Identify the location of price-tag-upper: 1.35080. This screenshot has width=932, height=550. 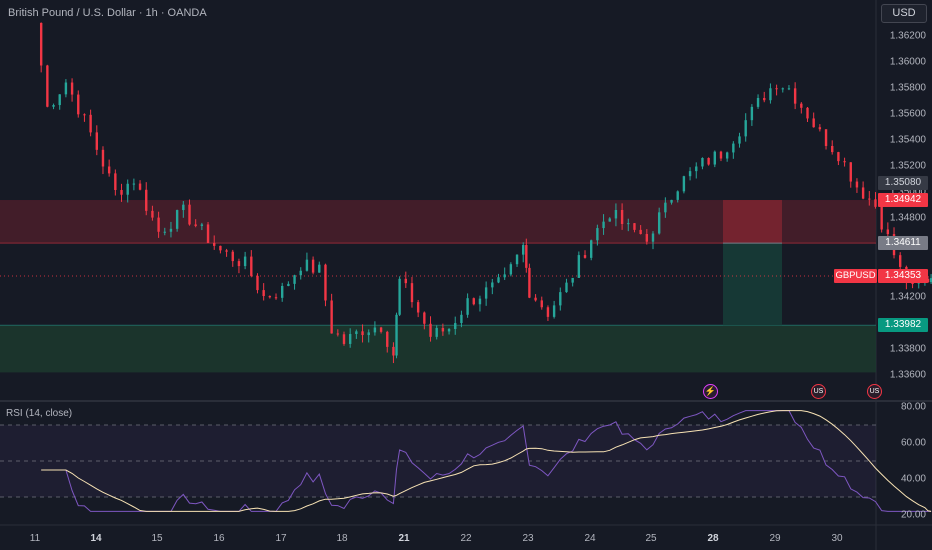
(903, 183).